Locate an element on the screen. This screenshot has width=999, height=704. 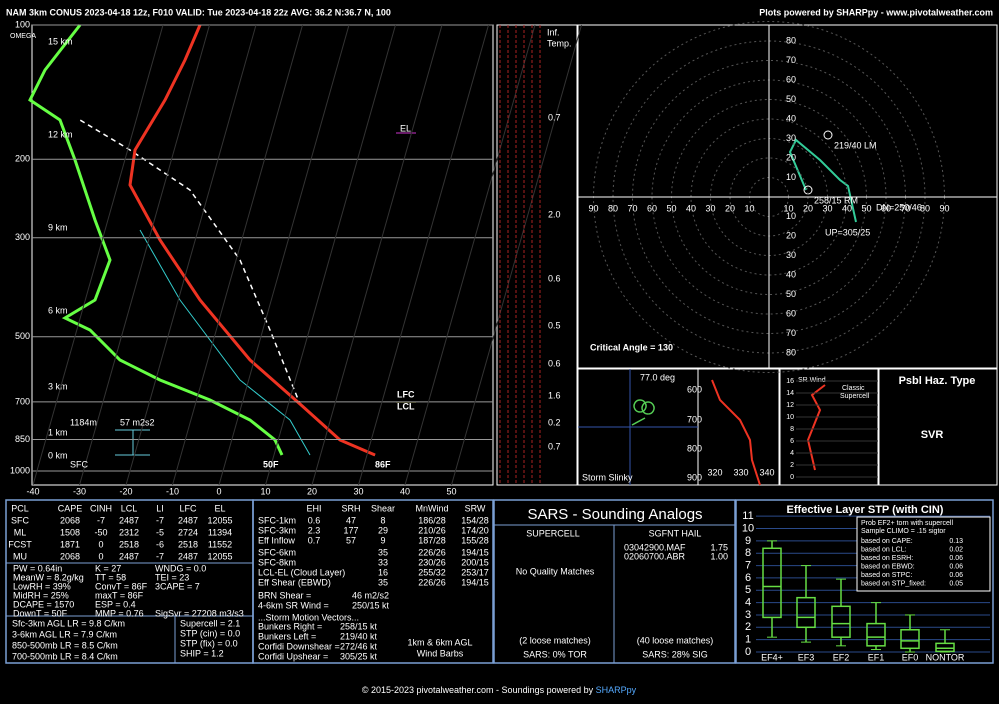
prob-label: based on EBWD: is located at coordinates (888, 566).